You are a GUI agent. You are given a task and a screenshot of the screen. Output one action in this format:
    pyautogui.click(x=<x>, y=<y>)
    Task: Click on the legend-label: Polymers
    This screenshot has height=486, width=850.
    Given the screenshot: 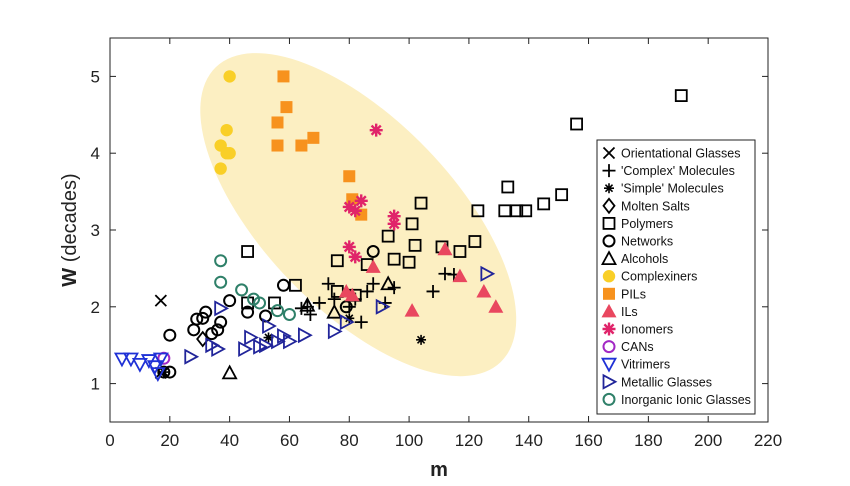 What is the action you would take?
    pyautogui.click(x=647, y=224)
    